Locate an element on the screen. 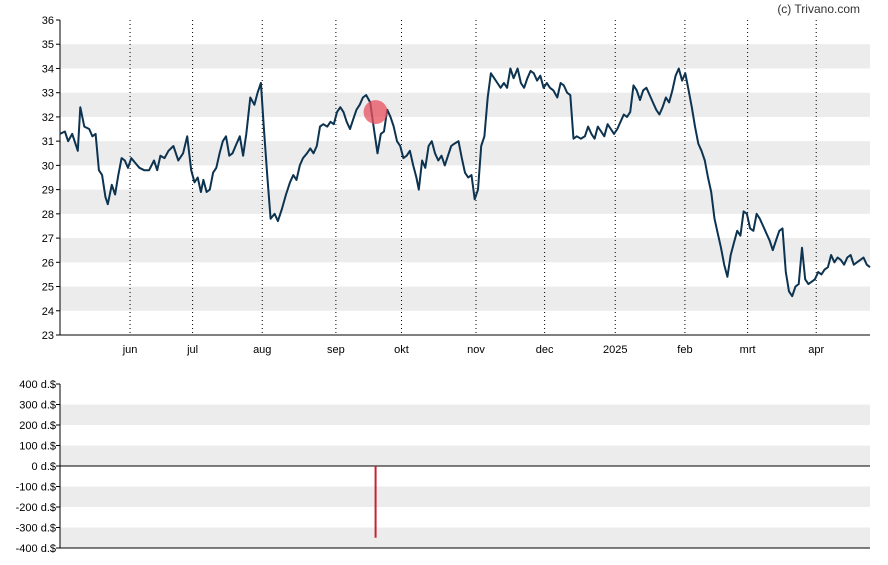  volume-y-tick-label: 300 d.$ is located at coordinates (37, 406).